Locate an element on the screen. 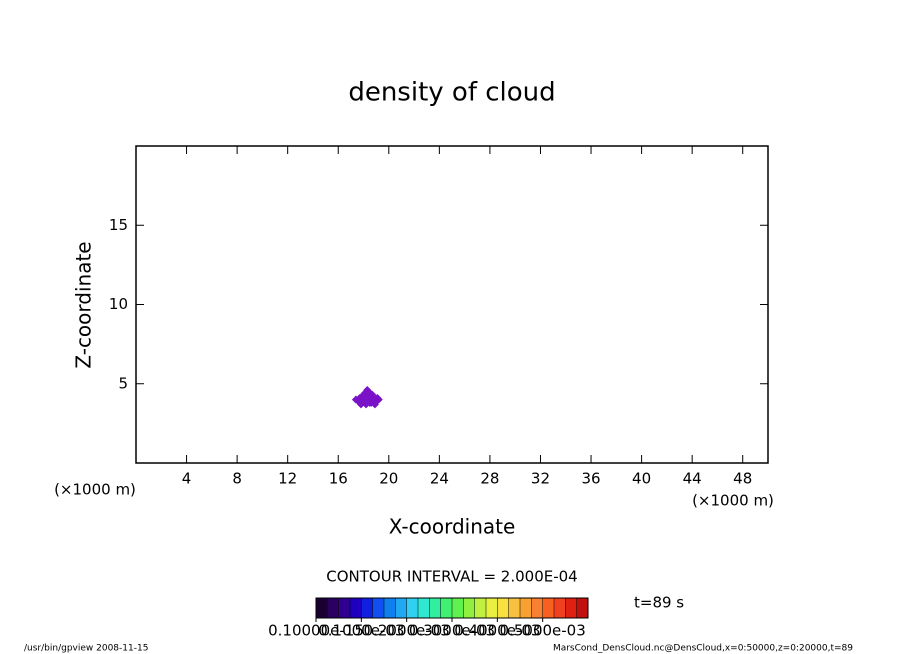  colorbar-label: 0.10000e-15 is located at coordinates (316, 631).